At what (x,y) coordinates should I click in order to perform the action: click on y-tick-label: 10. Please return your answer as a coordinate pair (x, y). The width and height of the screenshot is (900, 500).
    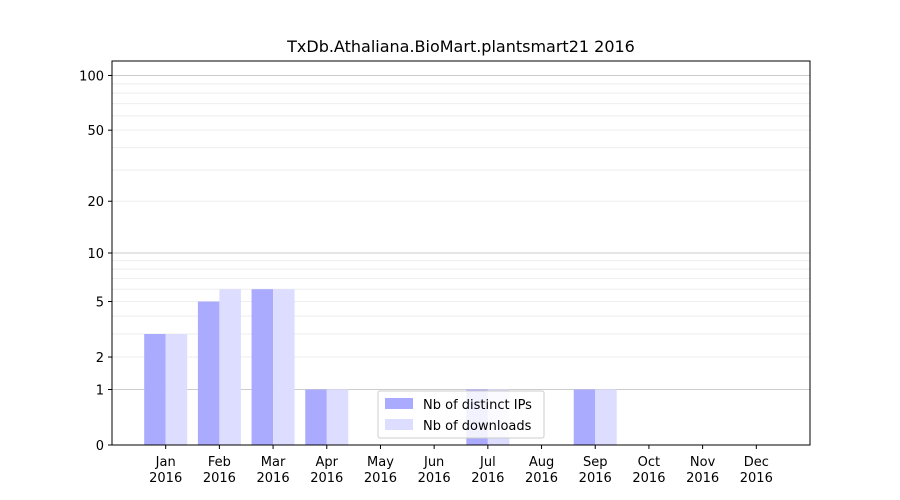
    Looking at the image, I should click on (95, 254).